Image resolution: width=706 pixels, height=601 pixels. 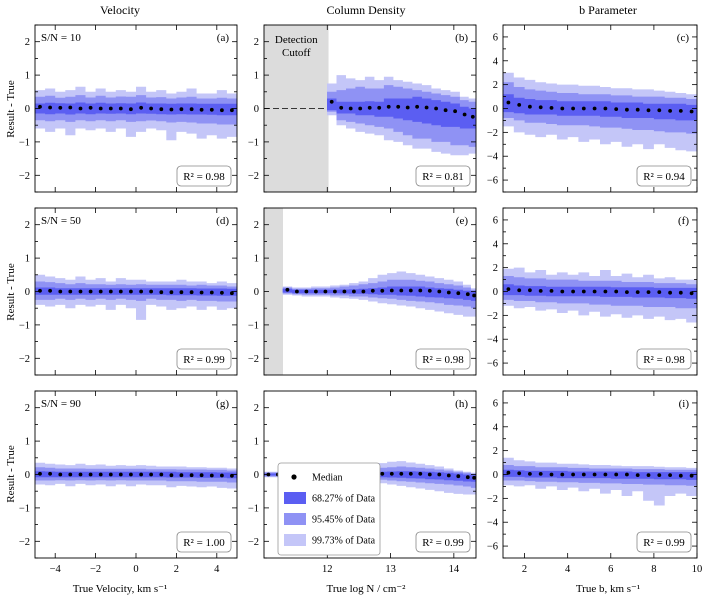 What do you see at coordinates (367, 589) in the screenshot?
I see `xlabel-column-density: True log N / cm⁻²` at bounding box center [367, 589].